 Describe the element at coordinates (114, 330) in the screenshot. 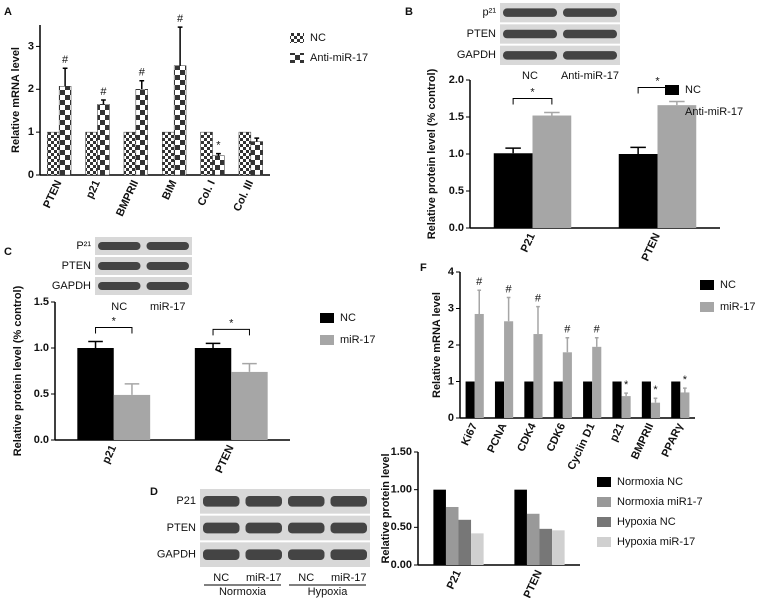

I see `significance-bracket` at that location.